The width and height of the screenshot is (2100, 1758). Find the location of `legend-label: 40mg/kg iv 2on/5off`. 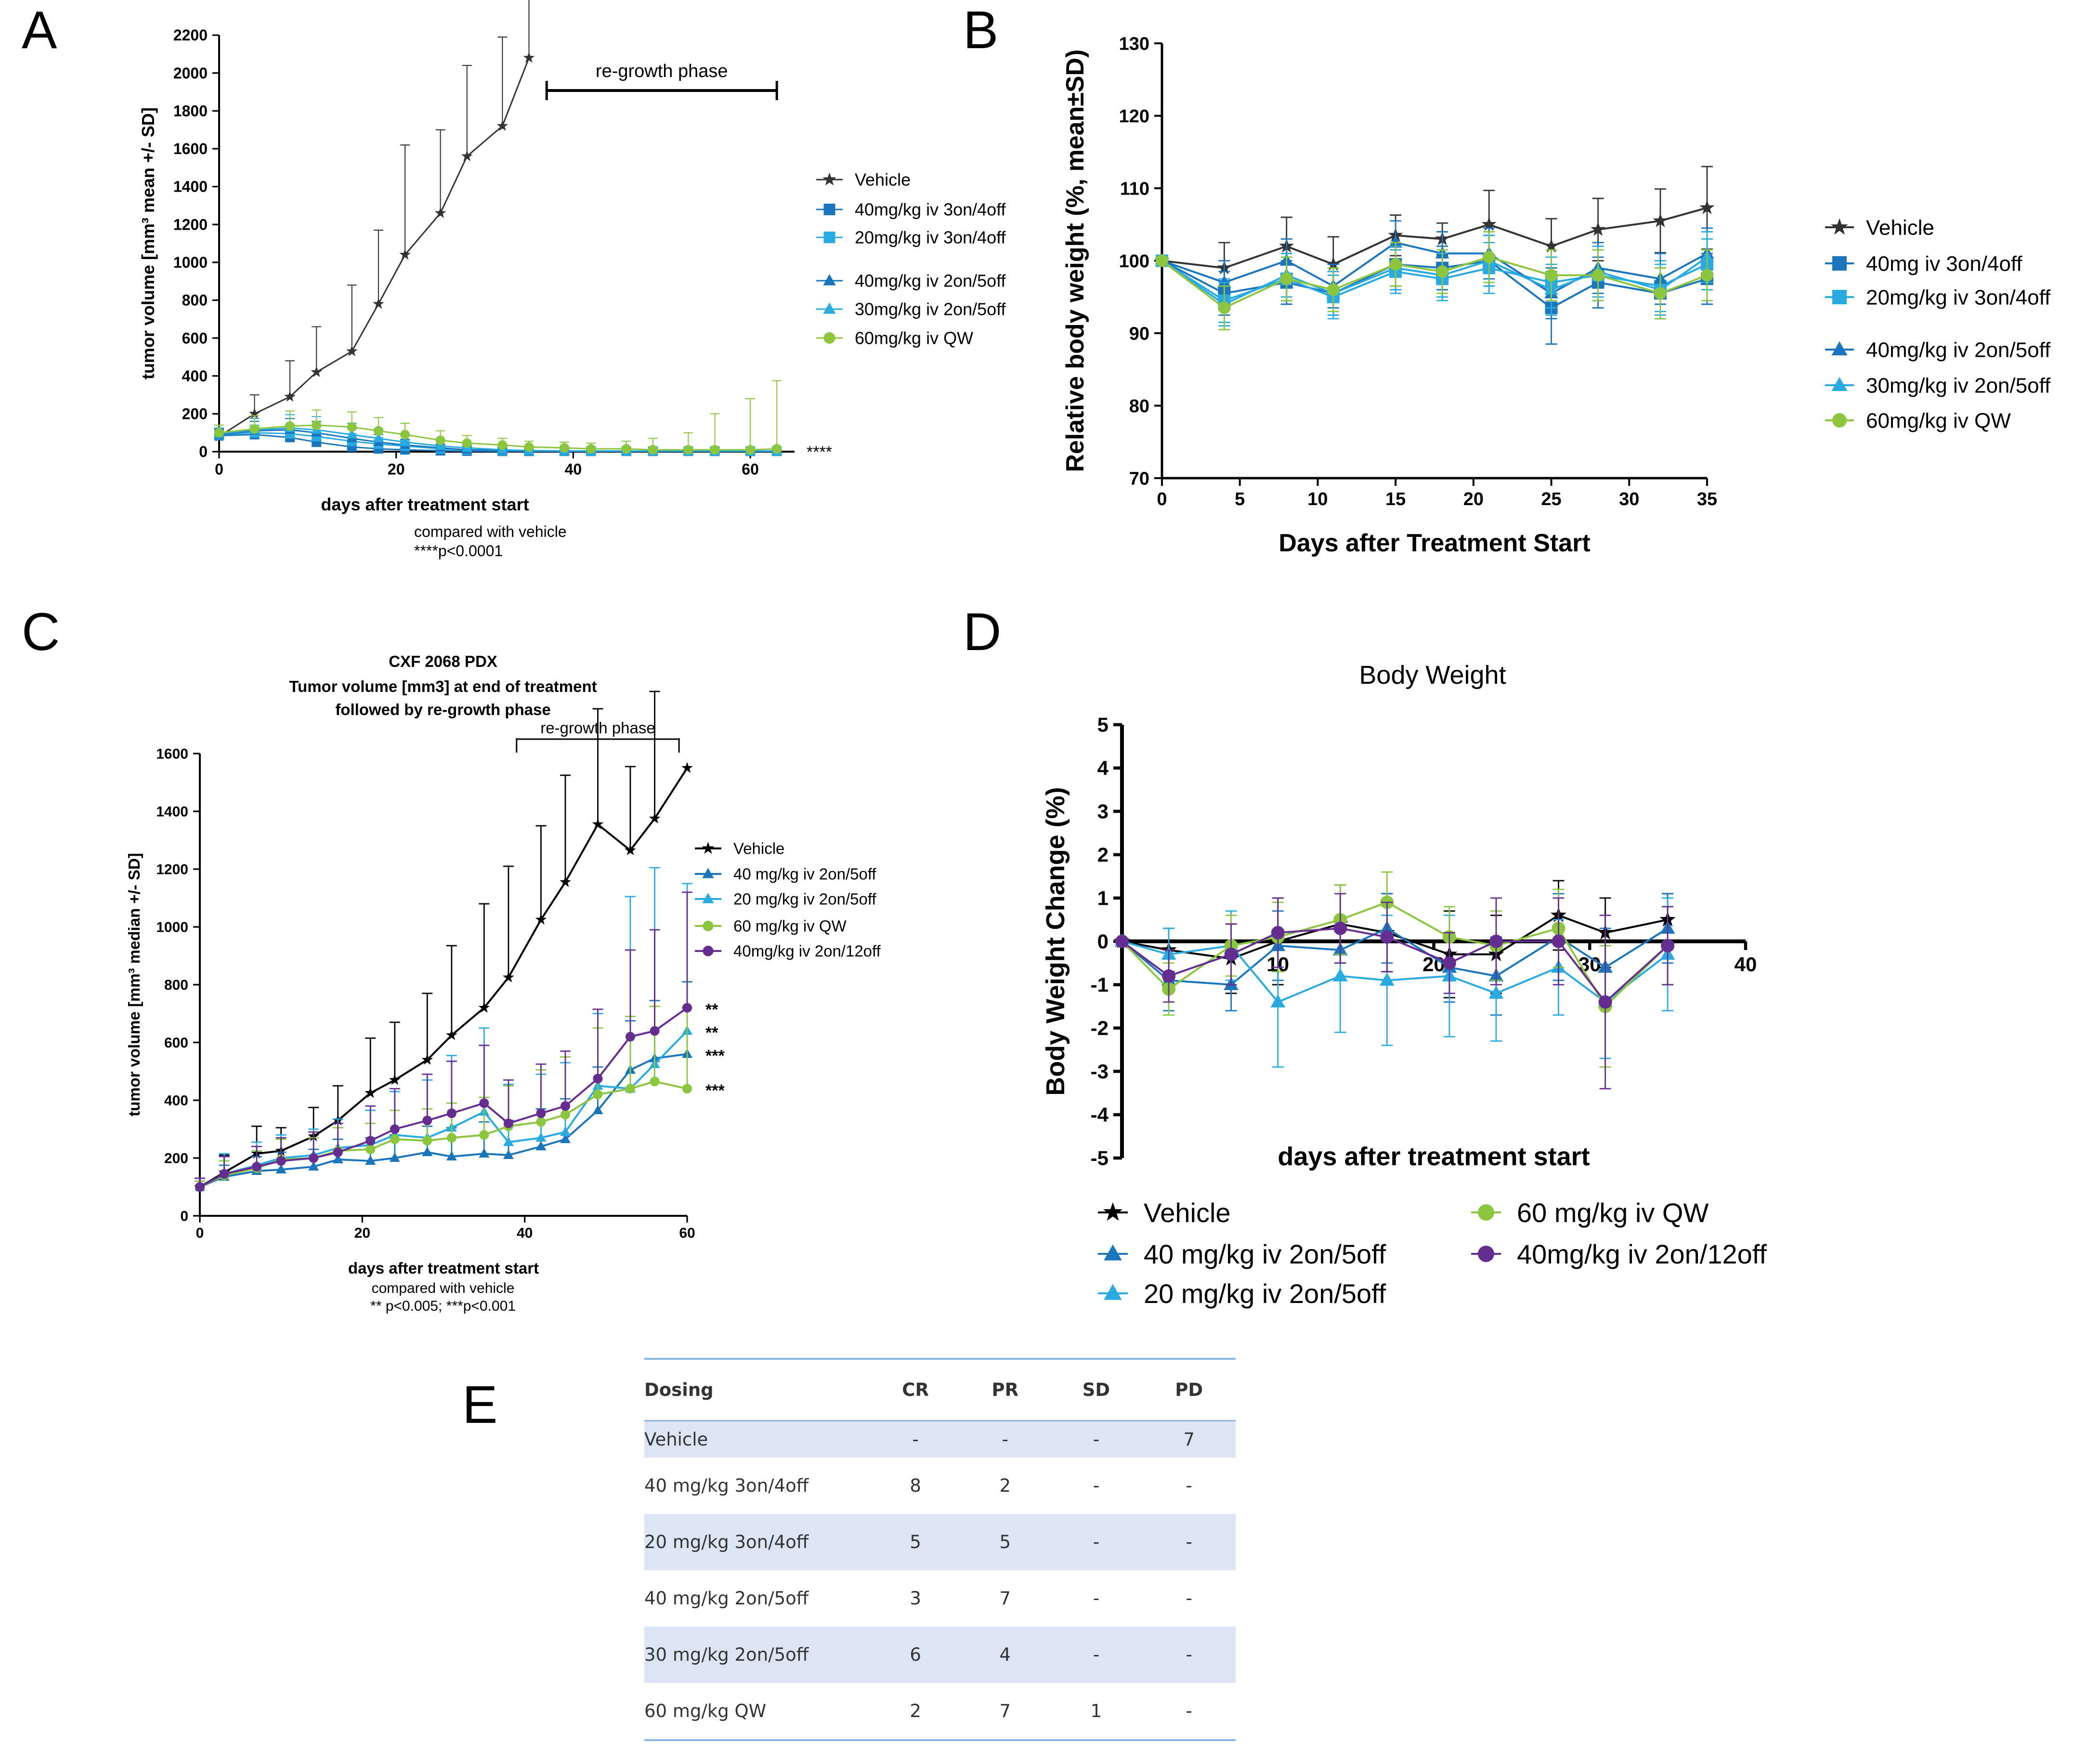

legend-label: 40mg/kg iv 2on/5off is located at coordinates (1958, 350).